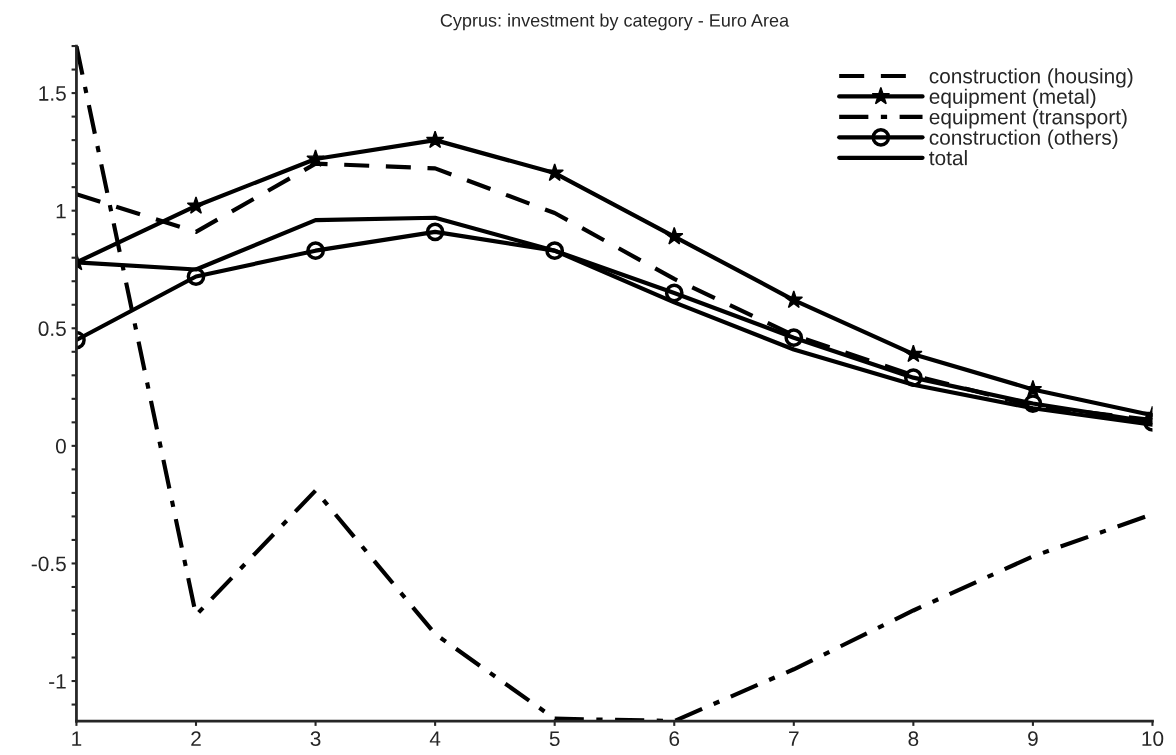 The image size is (1176, 755). Describe the element at coordinates (52, 329) in the screenshot. I see `y-tick-label: 0.5` at that location.